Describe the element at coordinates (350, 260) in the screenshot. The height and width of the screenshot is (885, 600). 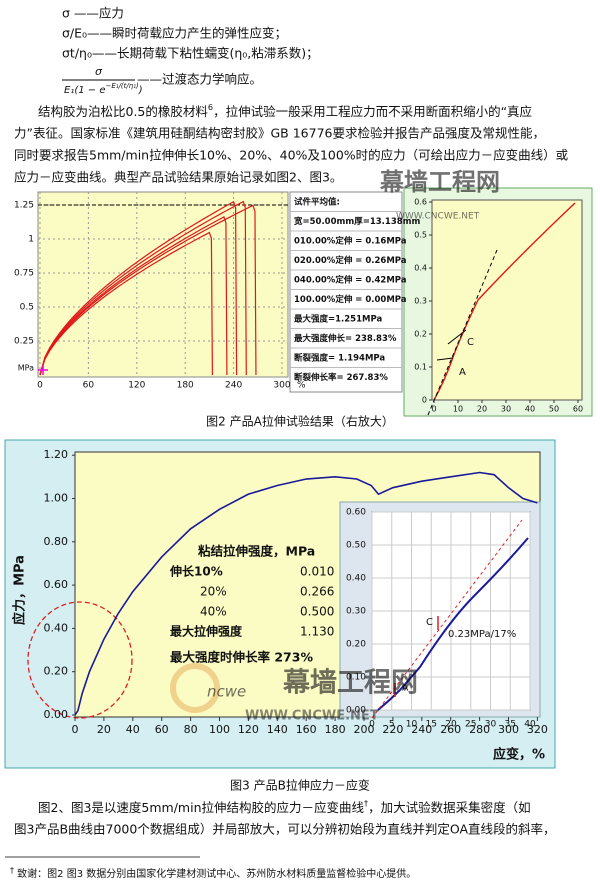
I see `table-cell: 020.00%定伸 = 0.26MPa` at that location.